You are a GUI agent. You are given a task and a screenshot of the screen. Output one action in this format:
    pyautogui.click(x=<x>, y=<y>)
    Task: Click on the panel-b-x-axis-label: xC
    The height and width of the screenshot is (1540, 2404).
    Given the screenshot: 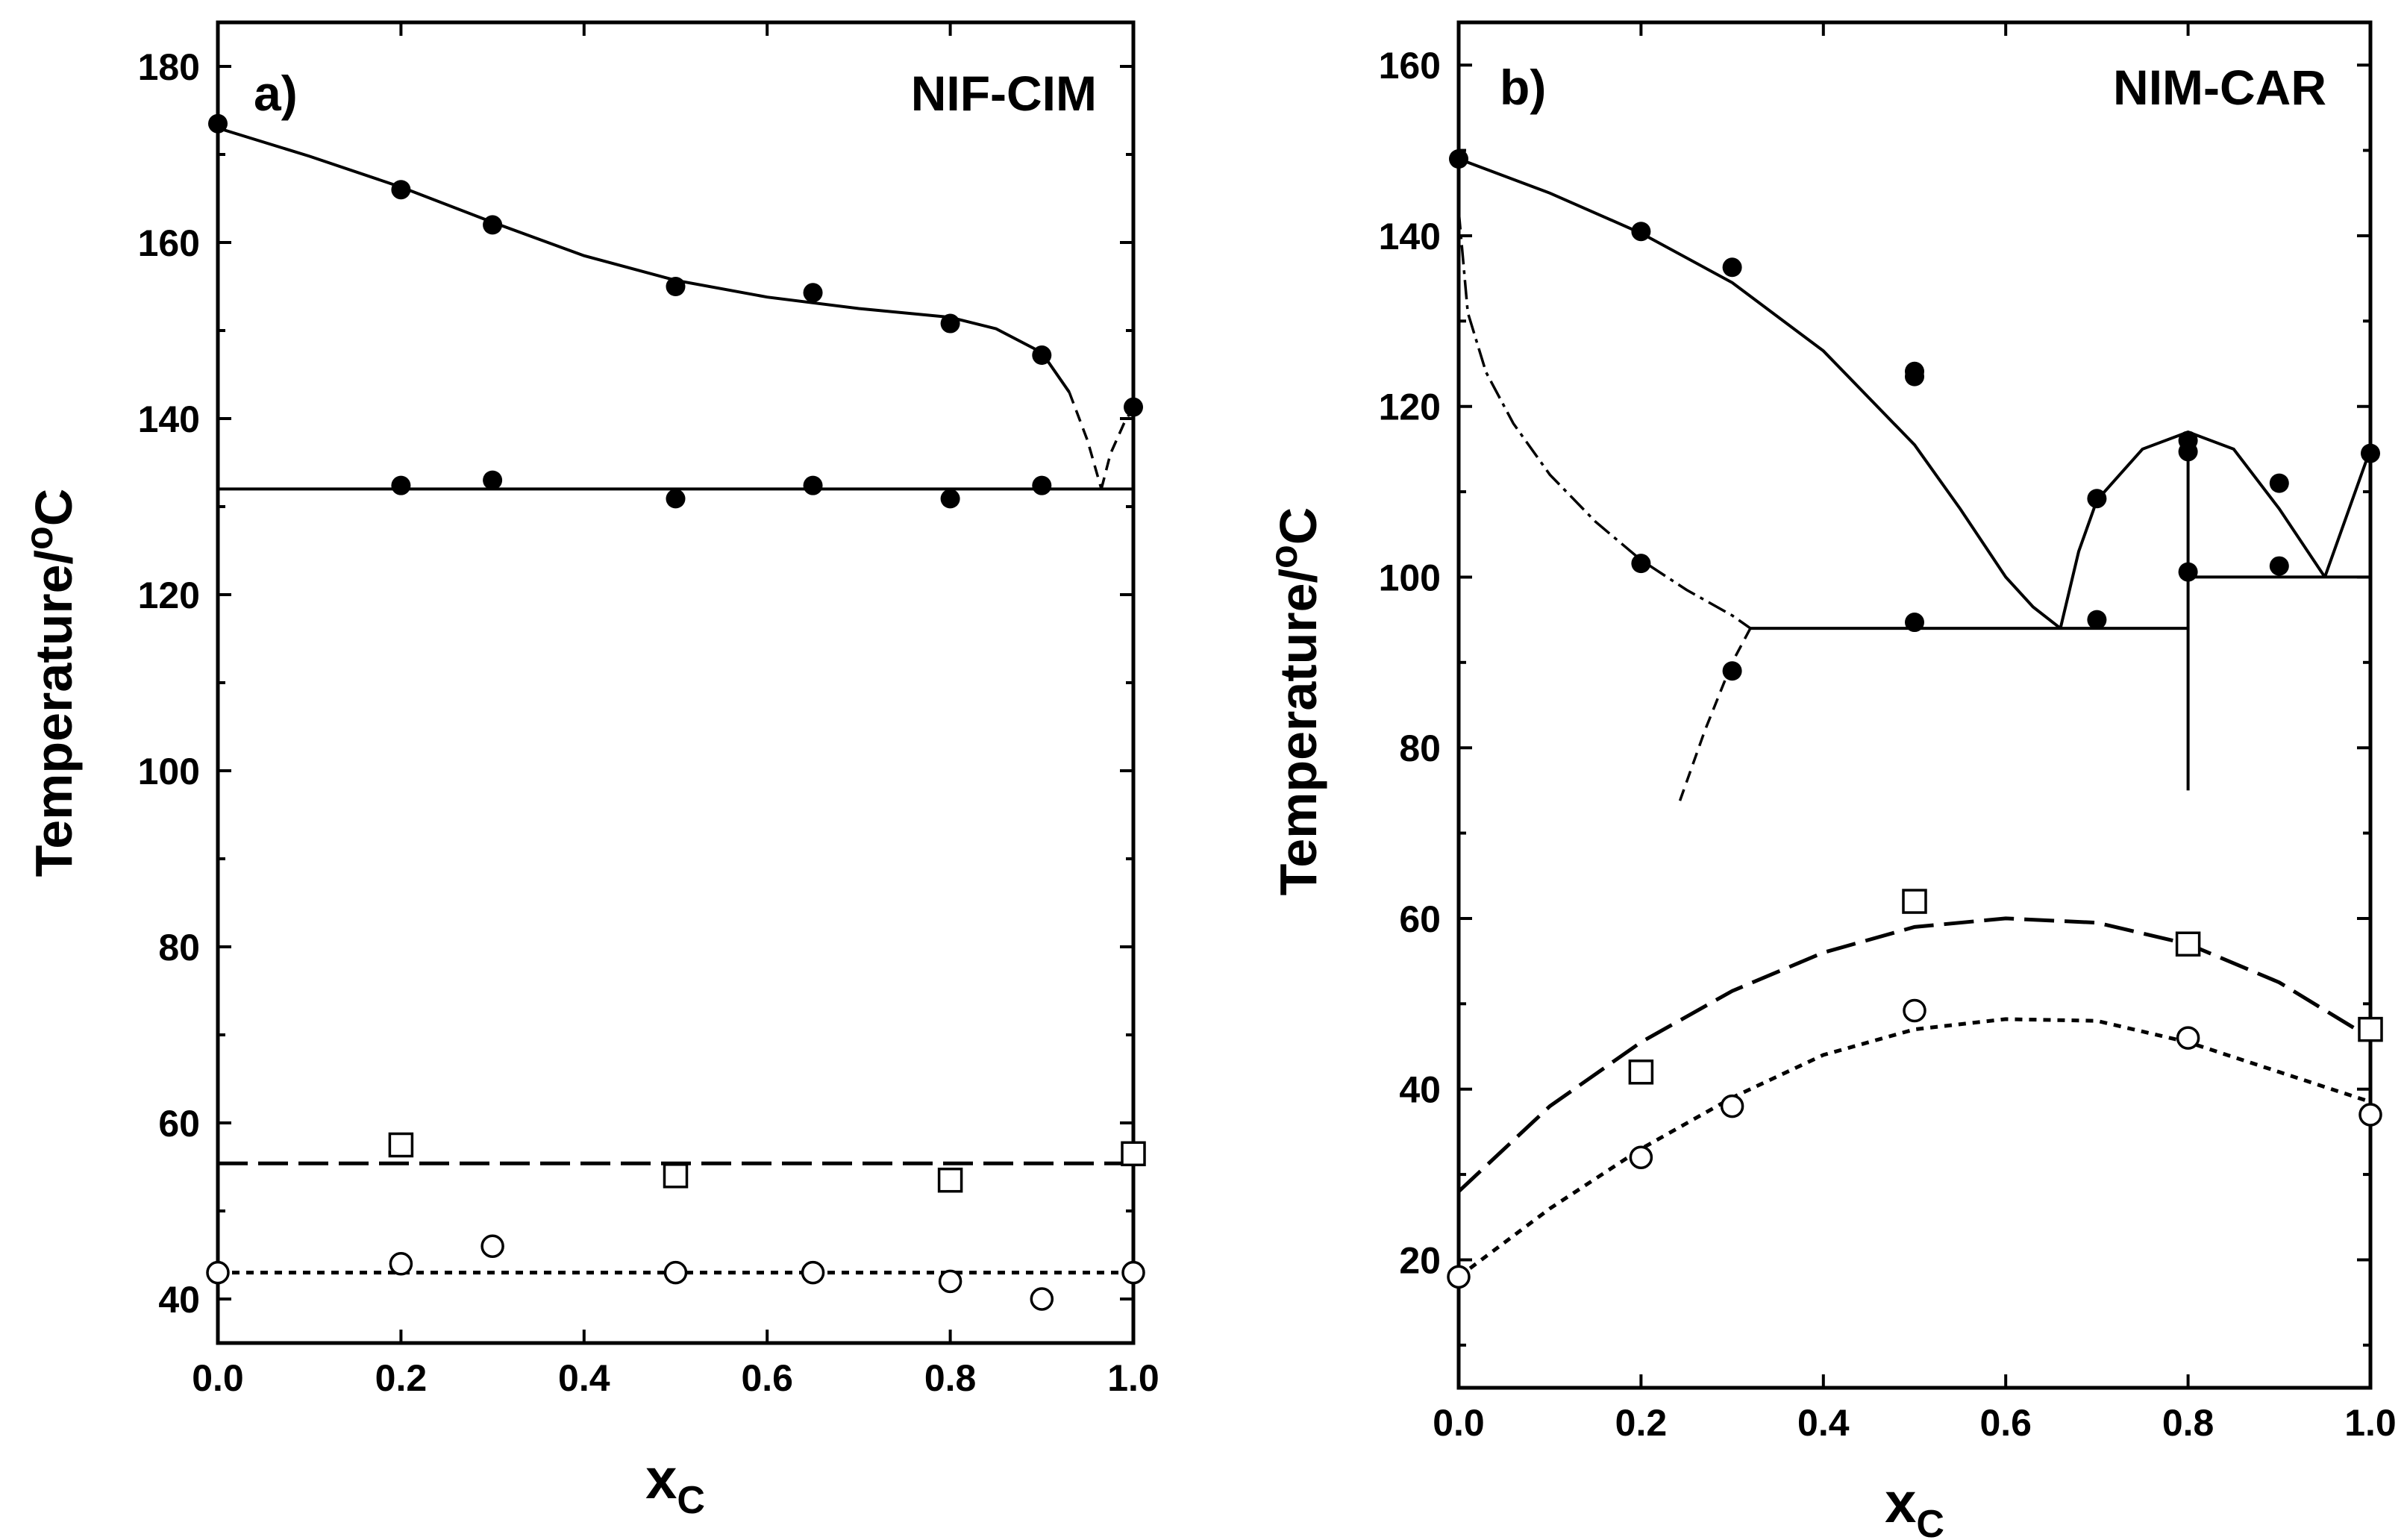 What is the action you would take?
    pyautogui.click(x=1914, y=1505)
    